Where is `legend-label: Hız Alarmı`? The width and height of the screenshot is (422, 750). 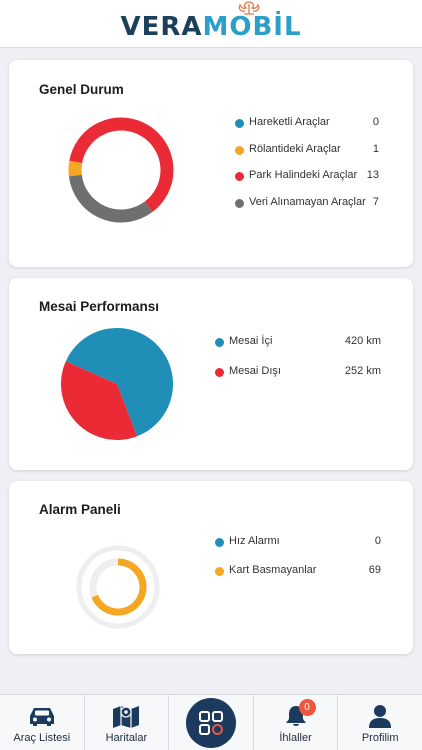
legend-label: Hız Alarmı is located at coordinates (254, 541).